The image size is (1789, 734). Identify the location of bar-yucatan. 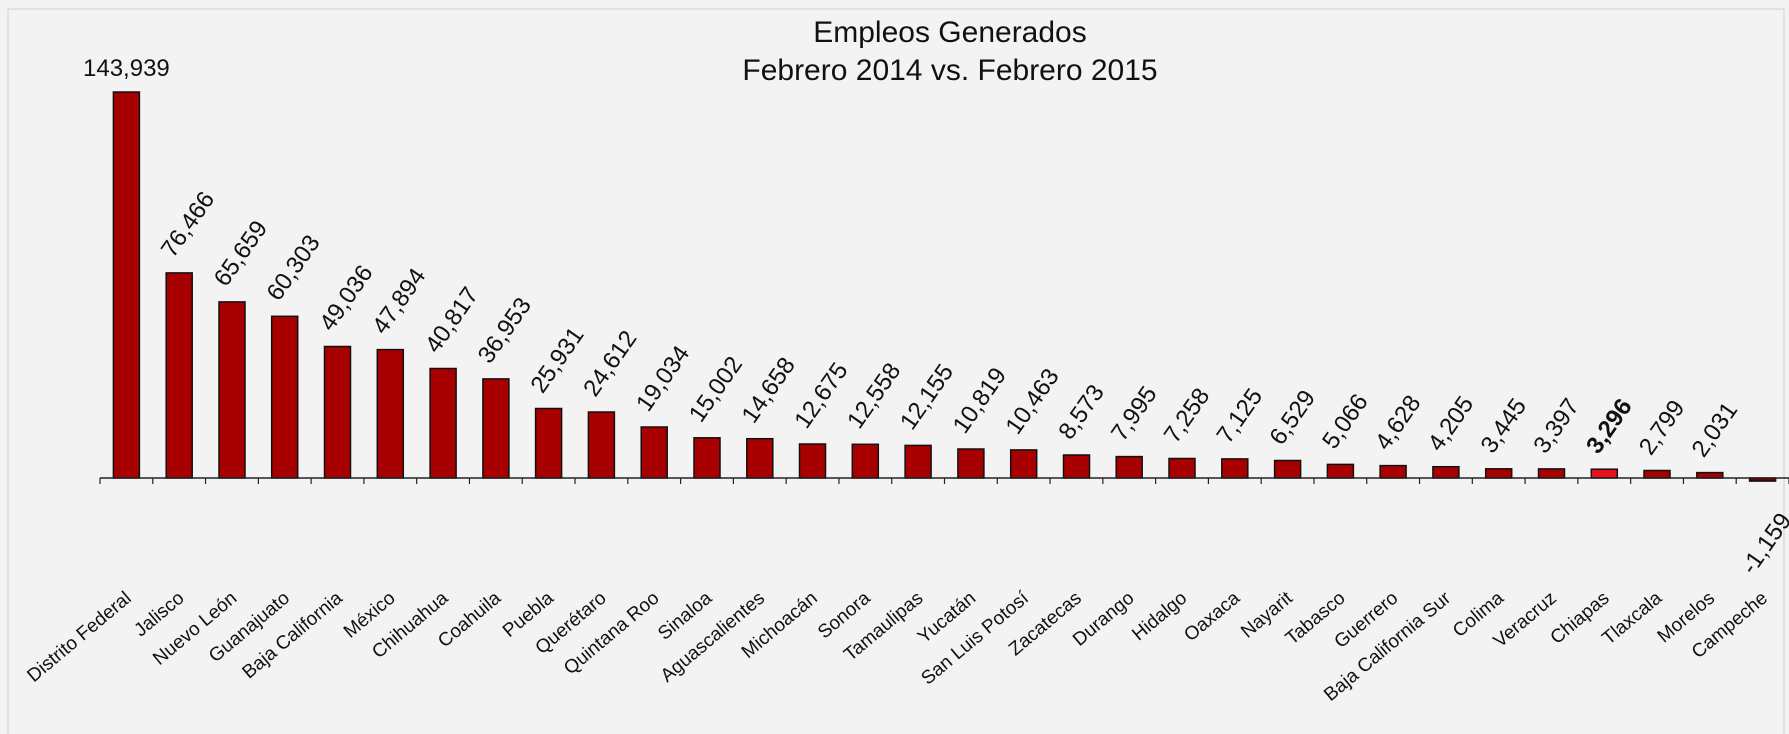
(971, 463).